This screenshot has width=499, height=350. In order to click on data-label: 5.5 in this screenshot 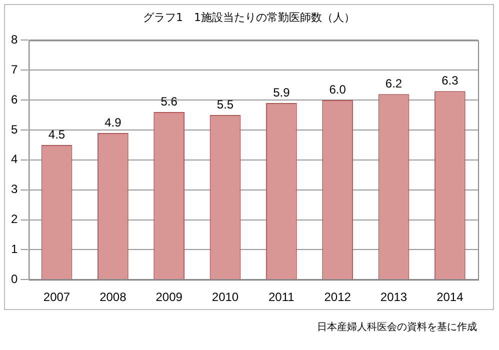, I will do `click(225, 104)`.